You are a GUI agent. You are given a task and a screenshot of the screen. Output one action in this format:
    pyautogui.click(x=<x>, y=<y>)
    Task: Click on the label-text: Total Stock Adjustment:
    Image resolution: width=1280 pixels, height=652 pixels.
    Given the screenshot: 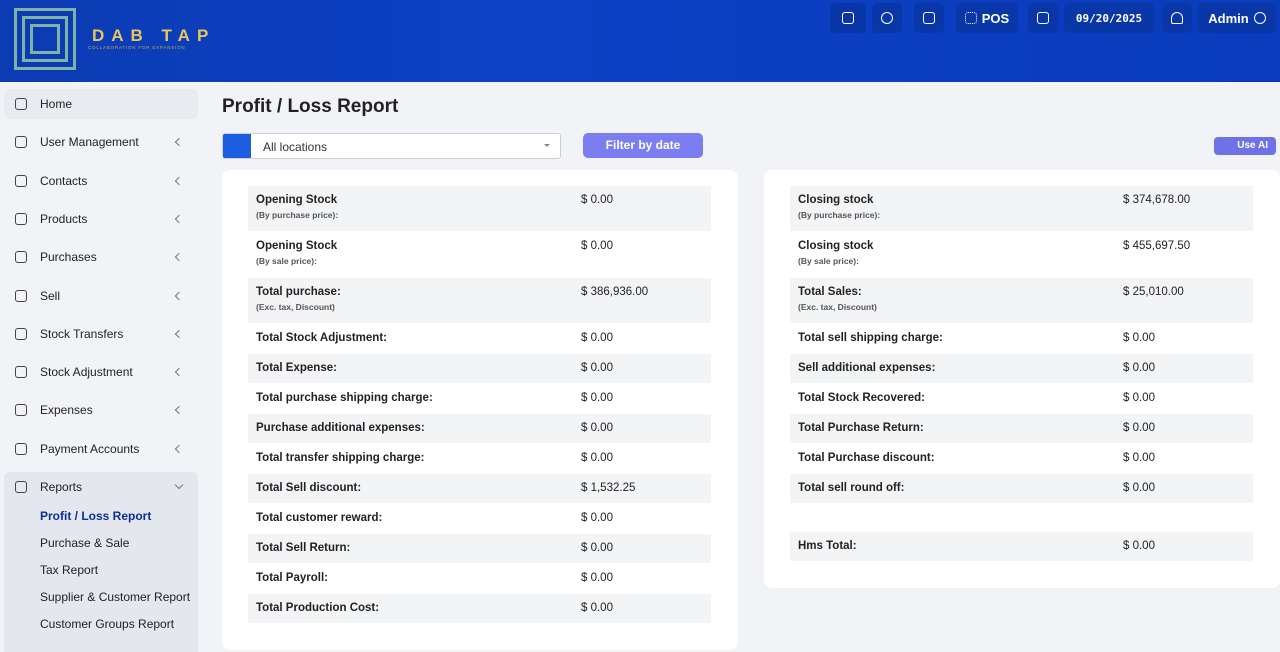 What is the action you would take?
    pyautogui.click(x=321, y=338)
    